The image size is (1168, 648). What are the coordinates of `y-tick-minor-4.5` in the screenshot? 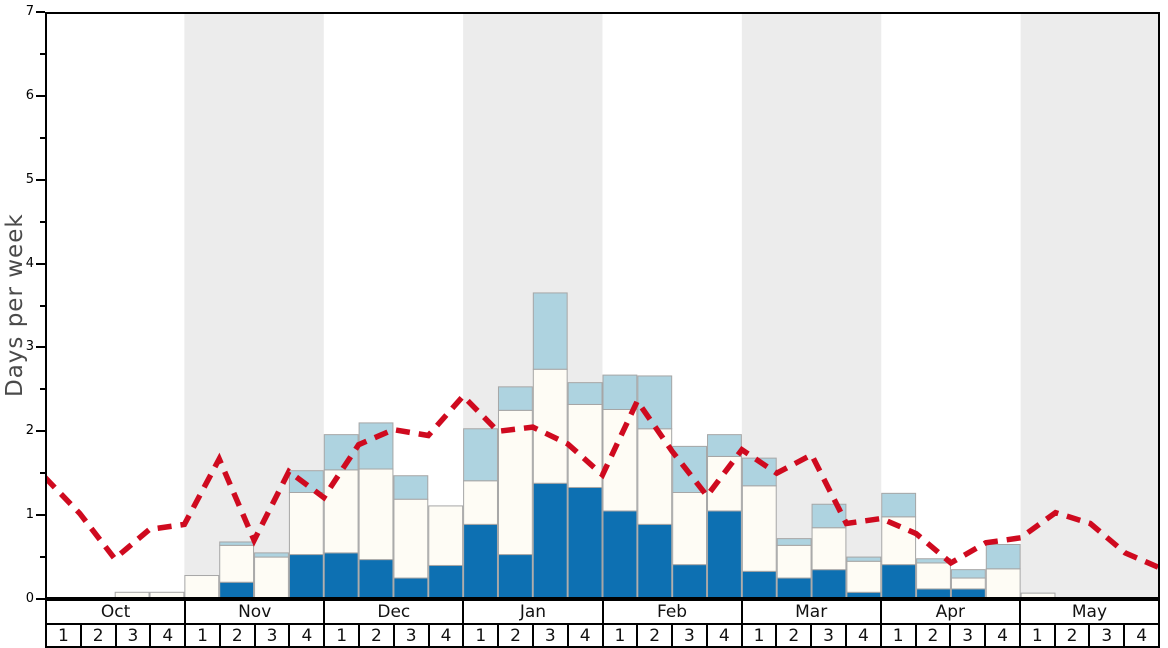 It's located at (42, 221).